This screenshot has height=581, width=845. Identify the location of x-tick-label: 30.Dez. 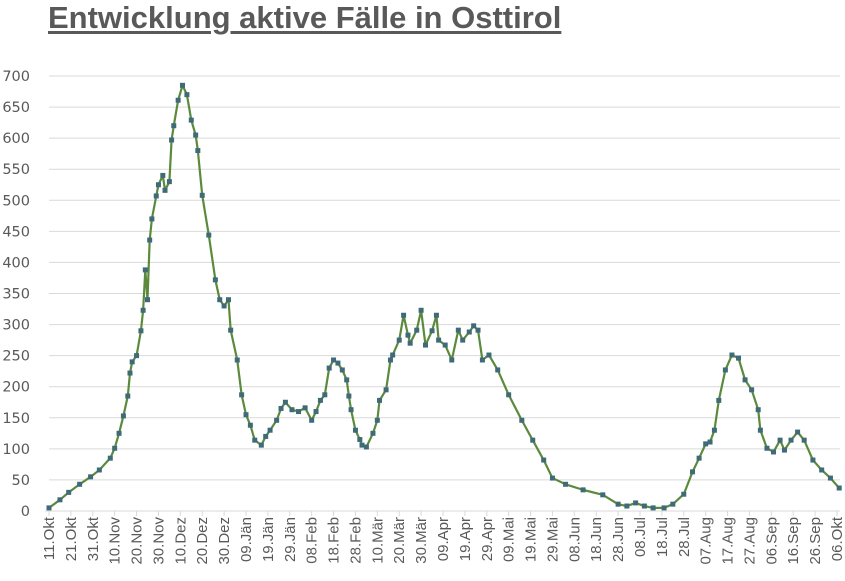
(224, 541).